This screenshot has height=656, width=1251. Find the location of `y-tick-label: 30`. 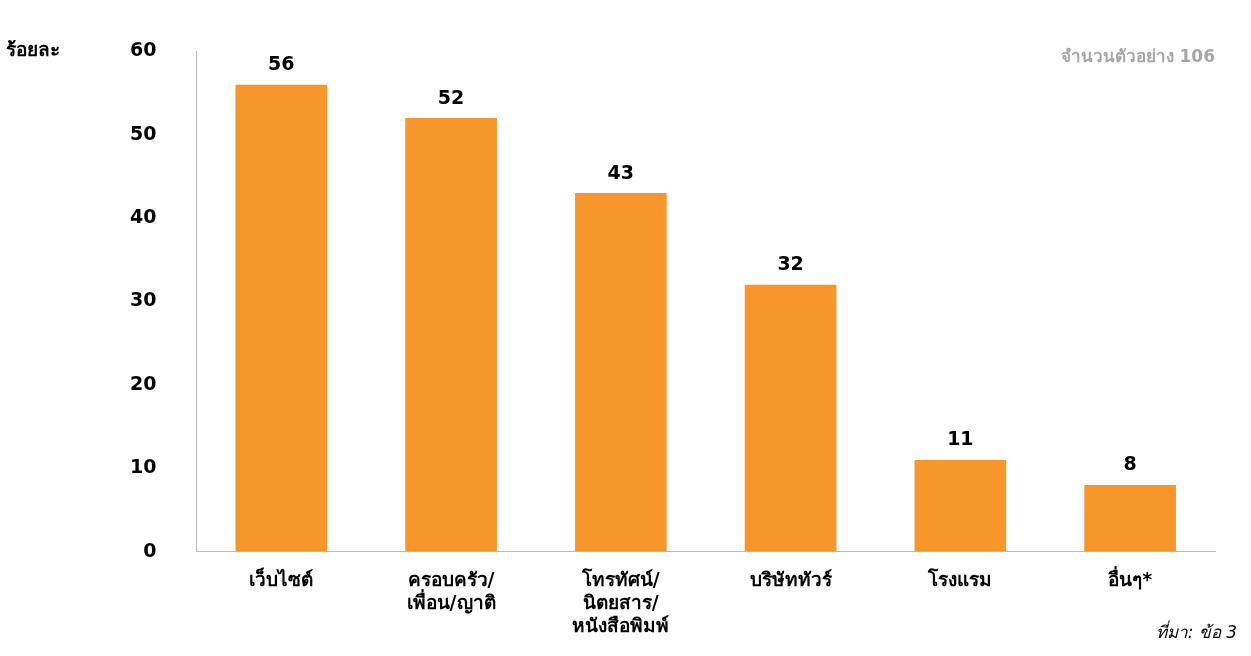

y-tick-label: 30 is located at coordinates (143, 299).